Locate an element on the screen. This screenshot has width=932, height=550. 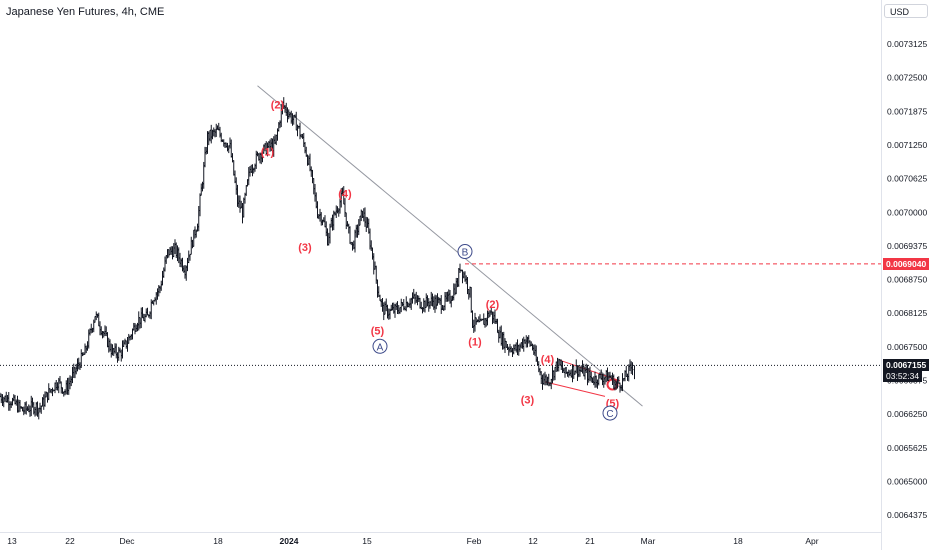
wave-circle-label: C is located at coordinates (609, 414).